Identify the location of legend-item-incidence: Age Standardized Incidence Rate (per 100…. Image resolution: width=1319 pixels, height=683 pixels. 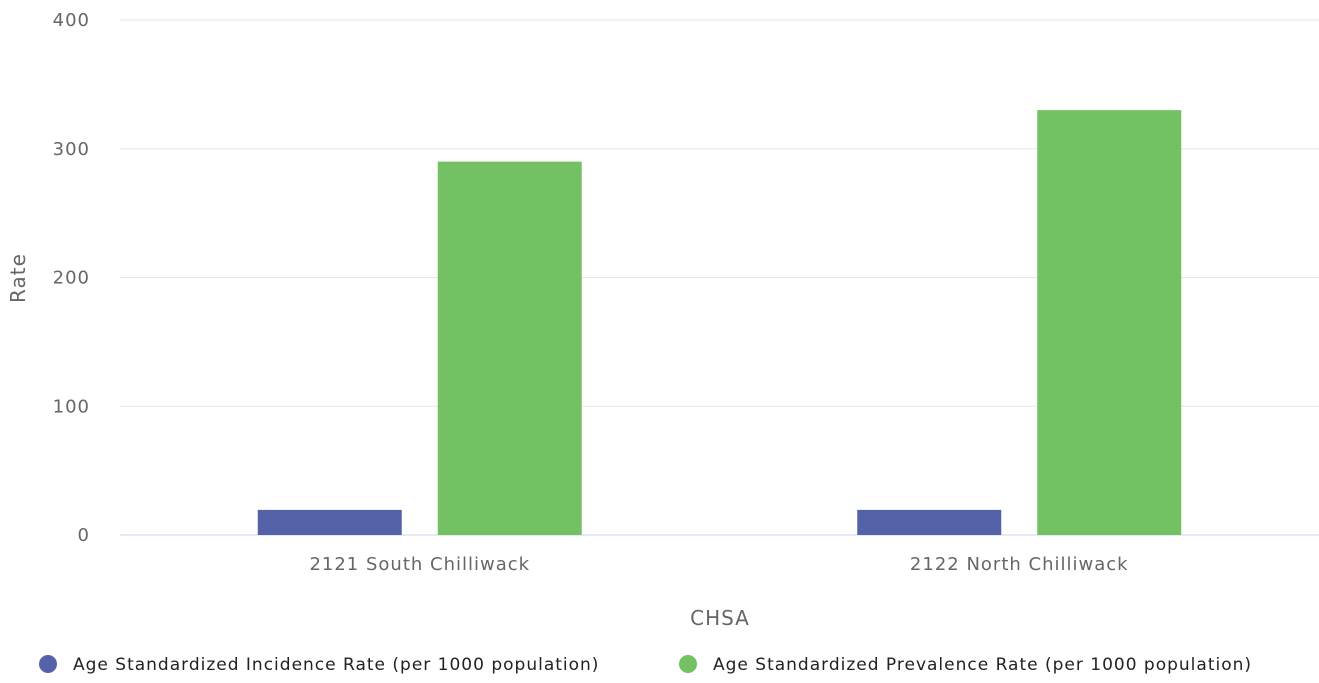
(319, 665).